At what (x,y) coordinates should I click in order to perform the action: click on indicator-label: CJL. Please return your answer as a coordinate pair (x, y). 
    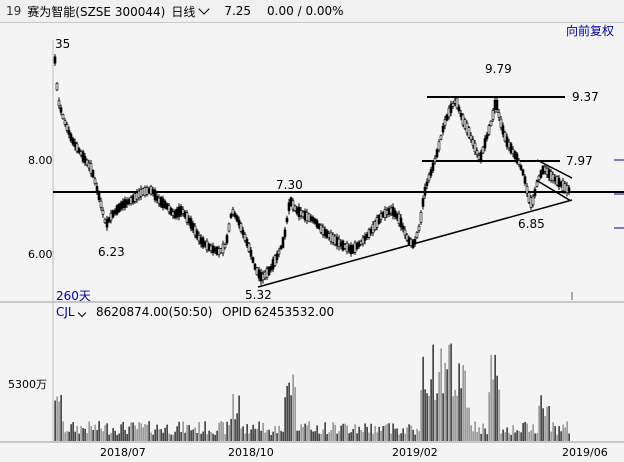
    Looking at the image, I should click on (65, 312).